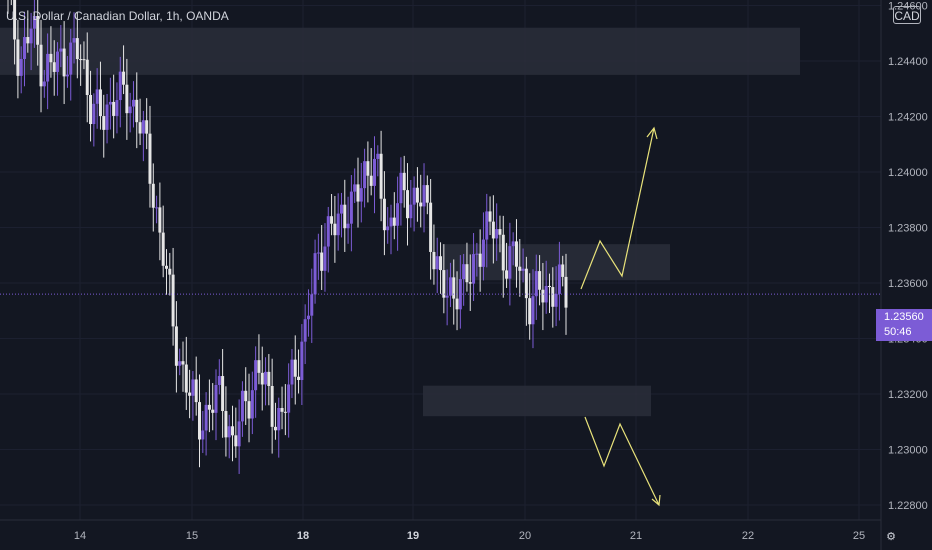 This screenshot has width=932, height=550. What do you see at coordinates (303, 536) in the screenshot?
I see `time-tick-2: 18` at bounding box center [303, 536].